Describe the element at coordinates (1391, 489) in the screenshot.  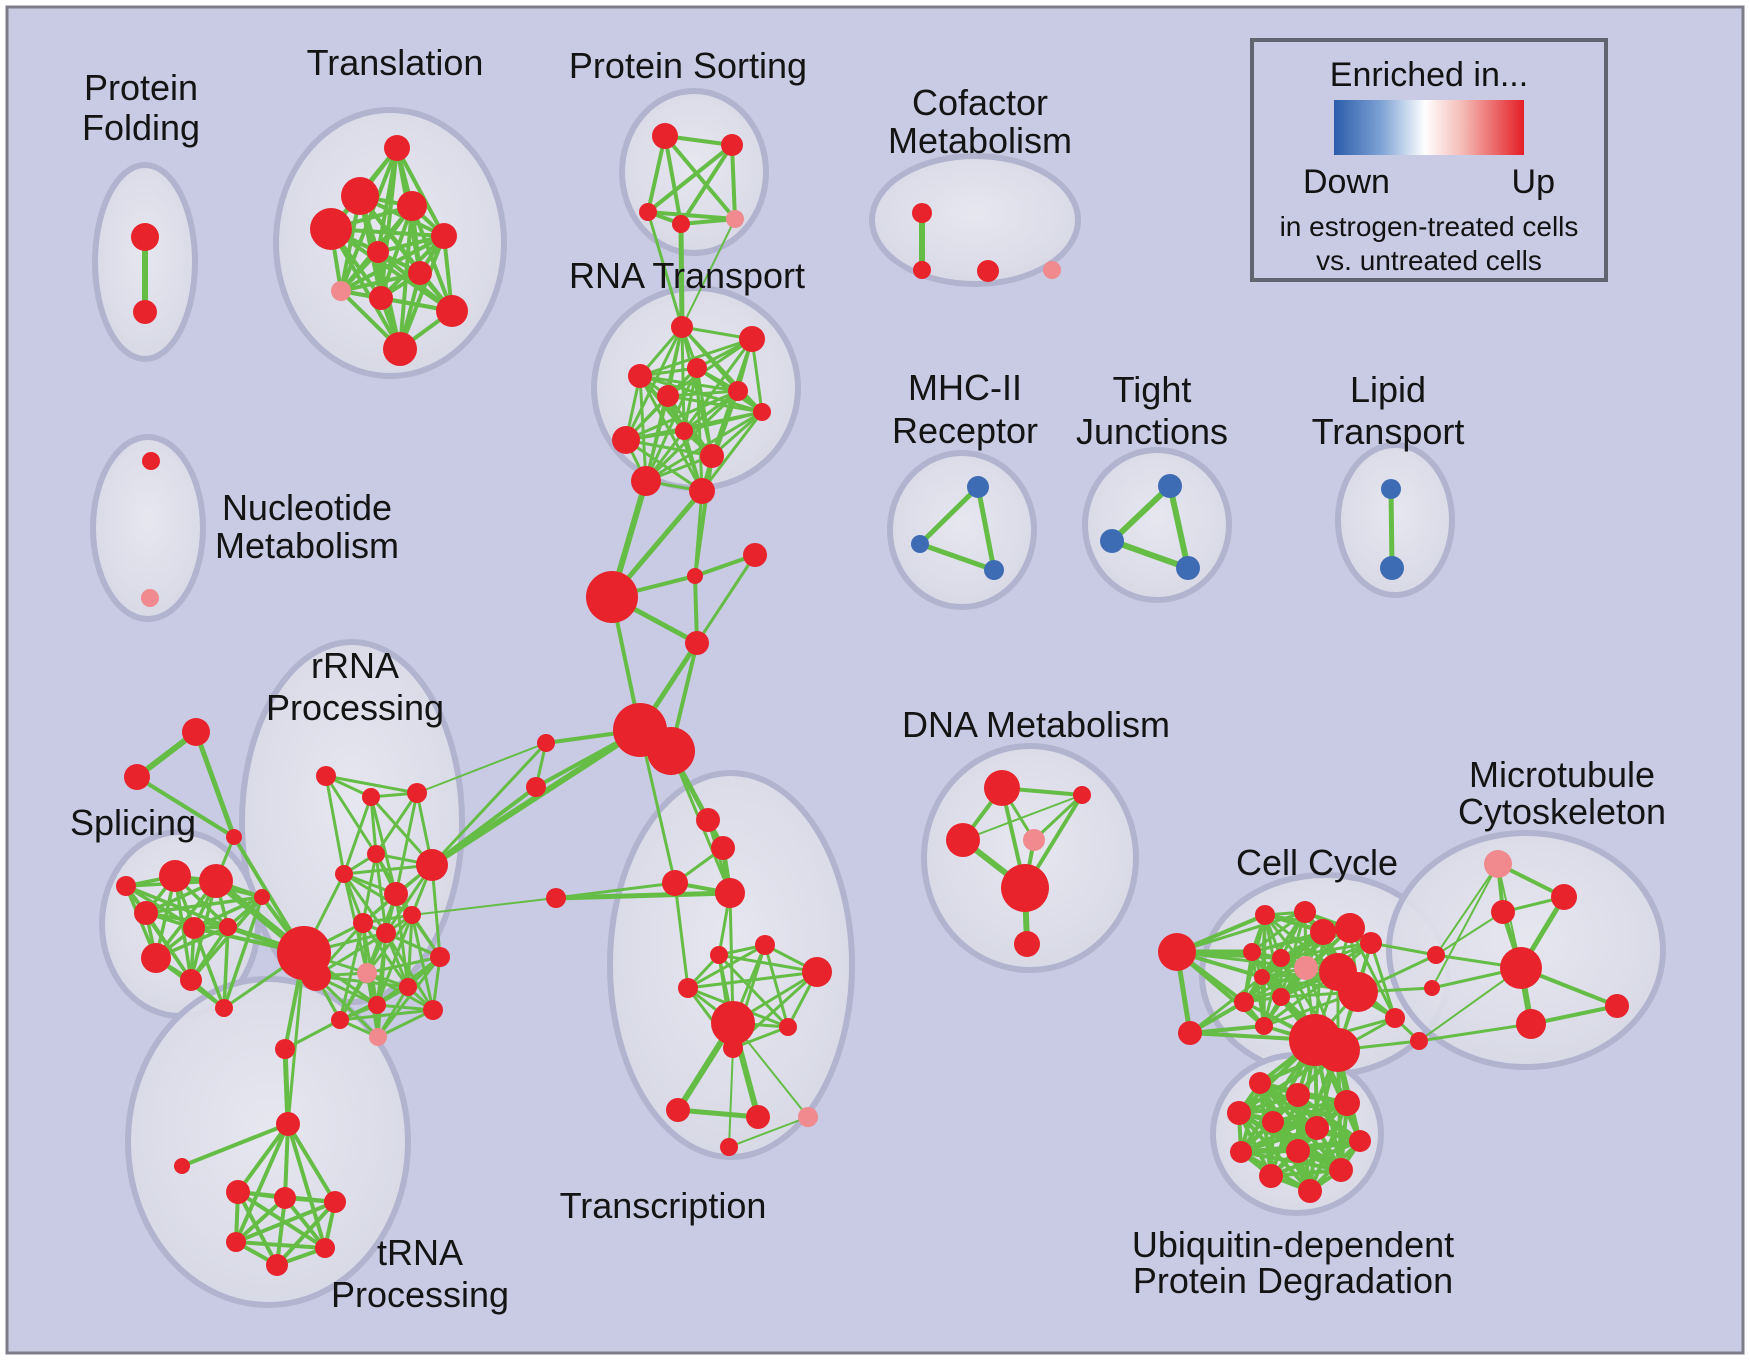
I see `gene-set-node-lt0` at that location.